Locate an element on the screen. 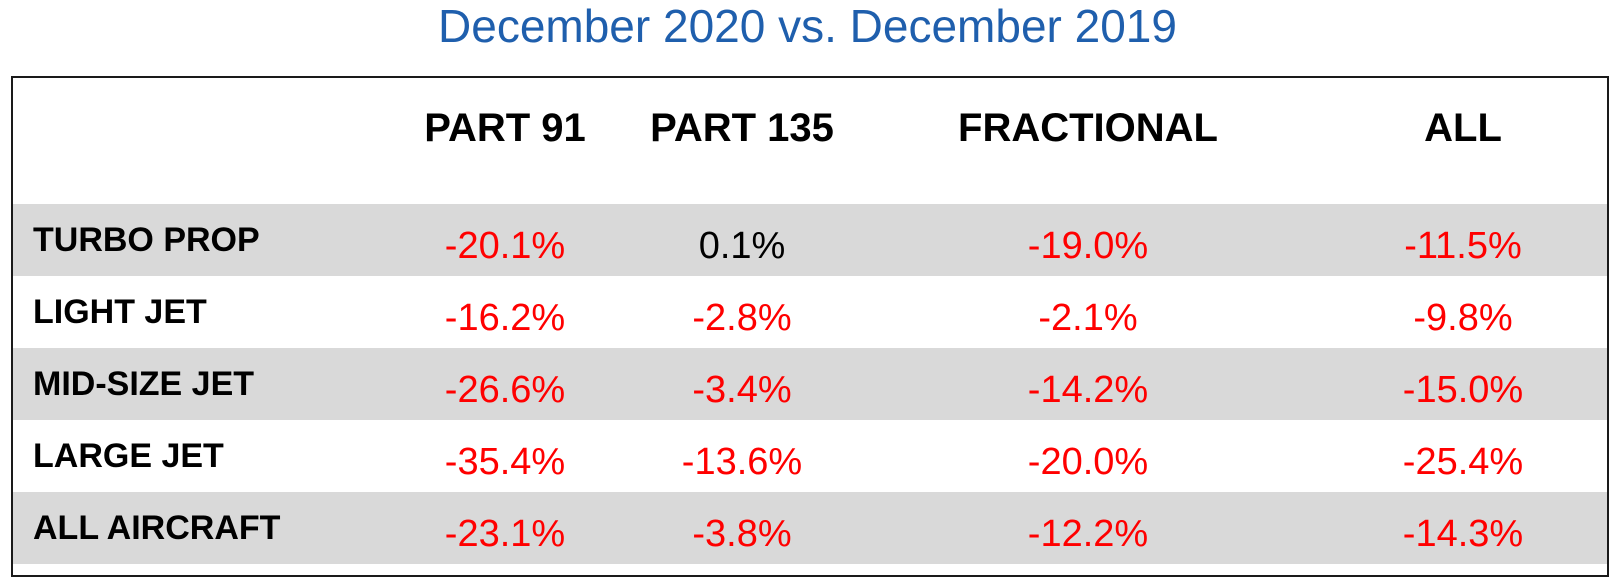 The image size is (1615, 584). table-row-turbo-prop: TURBO PROP -20.1% 0.1% -19.0% -11.5% is located at coordinates (810, 240).